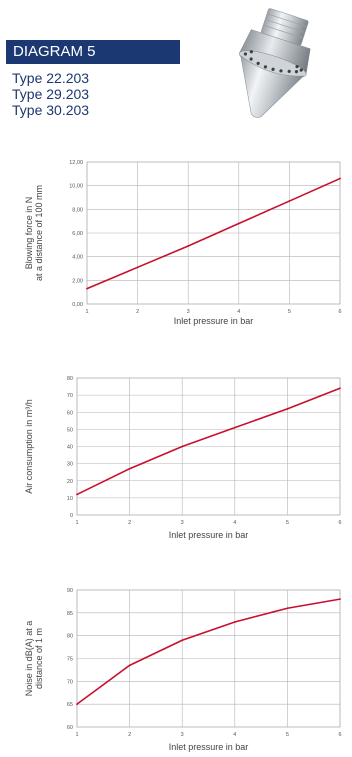 The height and width of the screenshot is (757, 352). Describe the element at coordinates (70, 430) in the screenshot. I see `y-tick-label: 50` at that location.